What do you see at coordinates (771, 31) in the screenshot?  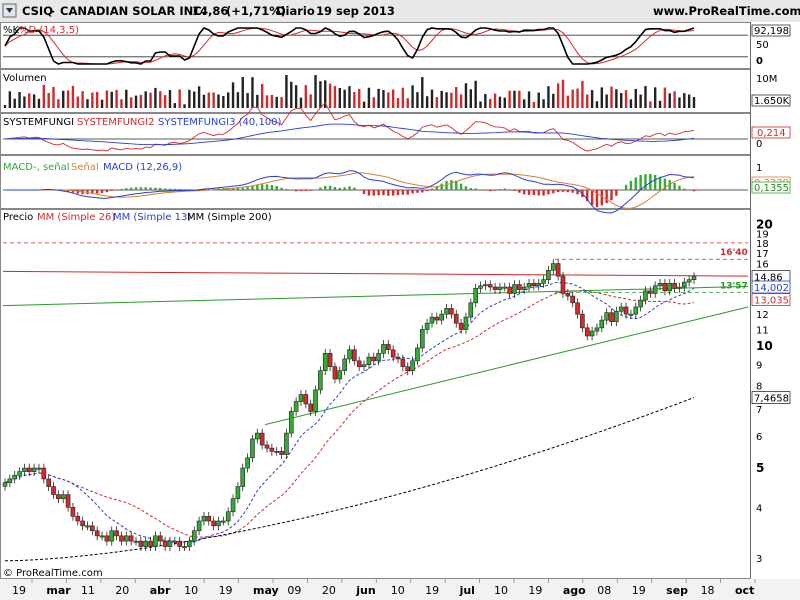 I see `stoch-value: 92,198` at bounding box center [771, 31].